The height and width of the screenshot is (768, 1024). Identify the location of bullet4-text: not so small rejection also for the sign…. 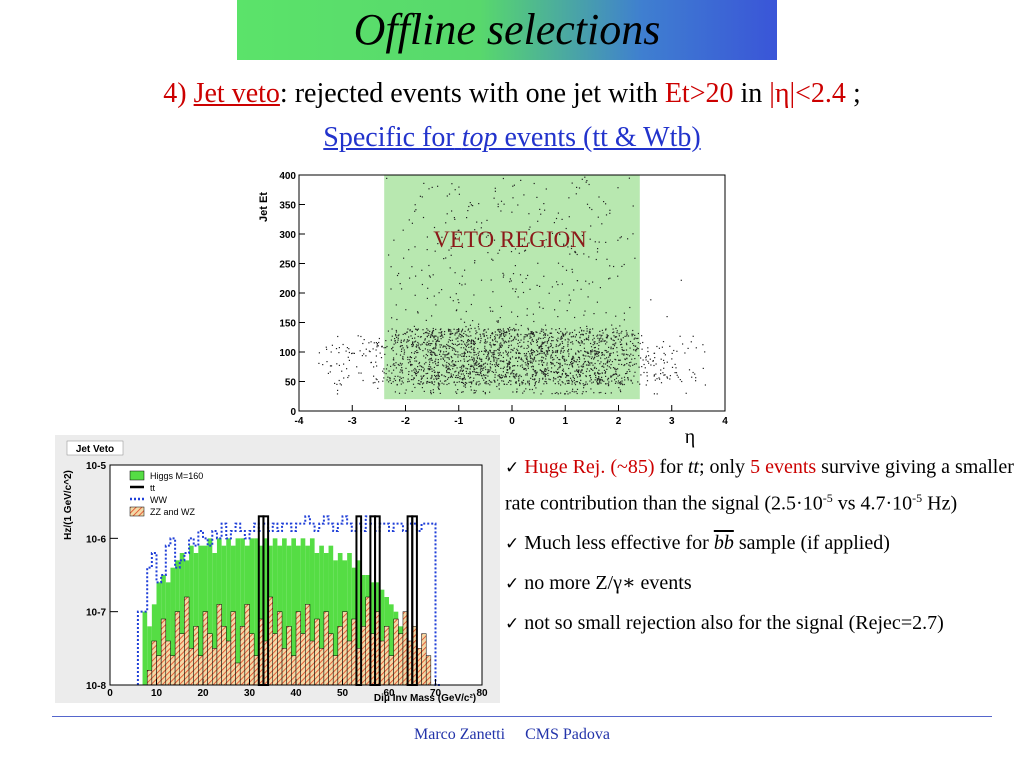
(734, 622).